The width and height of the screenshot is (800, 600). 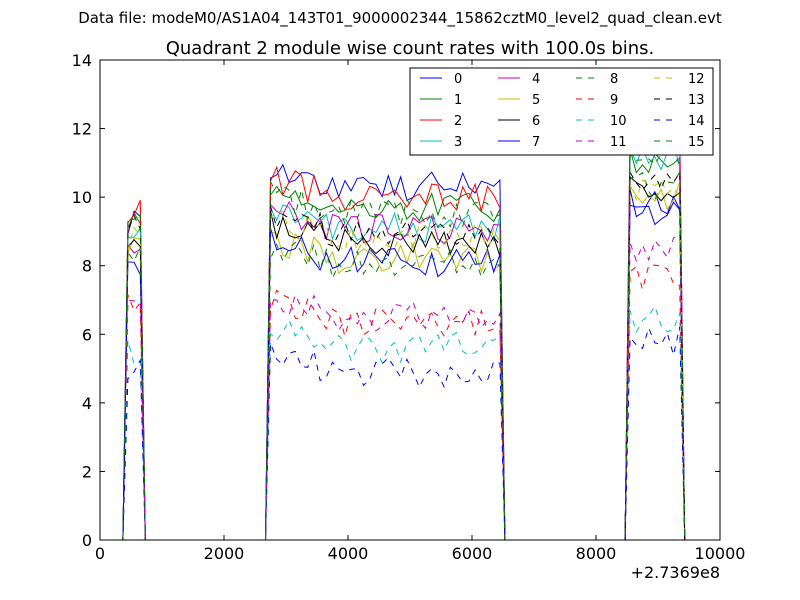 What do you see at coordinates (696, 121) in the screenshot?
I see `legend-label: 14` at bounding box center [696, 121].